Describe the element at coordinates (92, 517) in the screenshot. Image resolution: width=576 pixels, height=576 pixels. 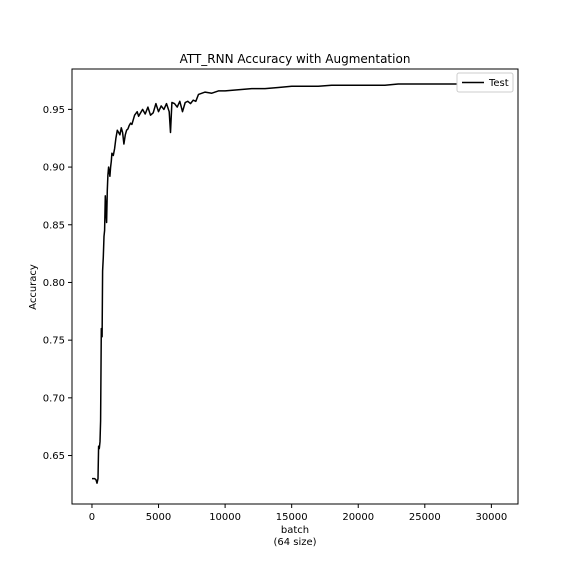
I see `x-tick-label: 0` at that location.